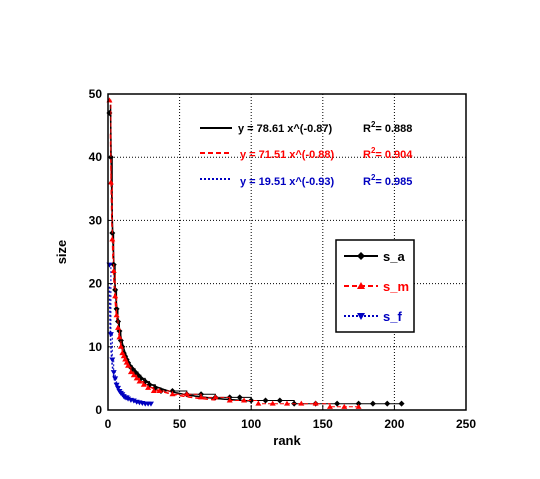  I want to click on fit-equation-m: y = 71.51 x^(-0.88), so click(287, 155).